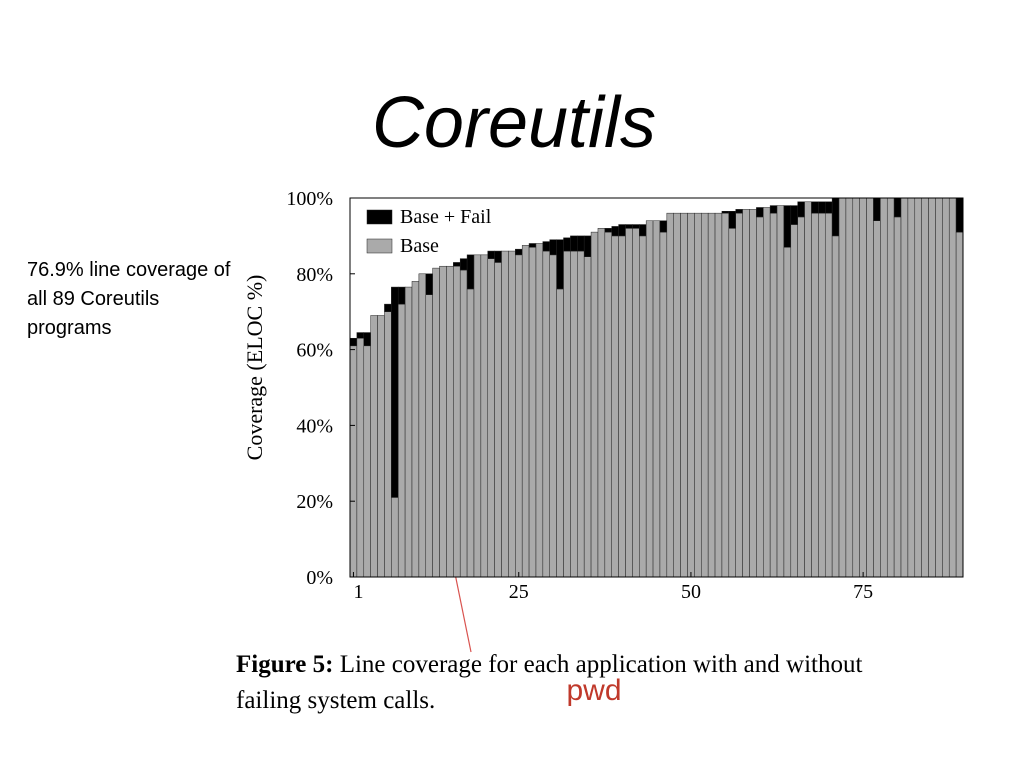 The width and height of the screenshot is (1024, 768). What do you see at coordinates (309, 199) in the screenshot?
I see `y-tick-label: 100%` at bounding box center [309, 199].